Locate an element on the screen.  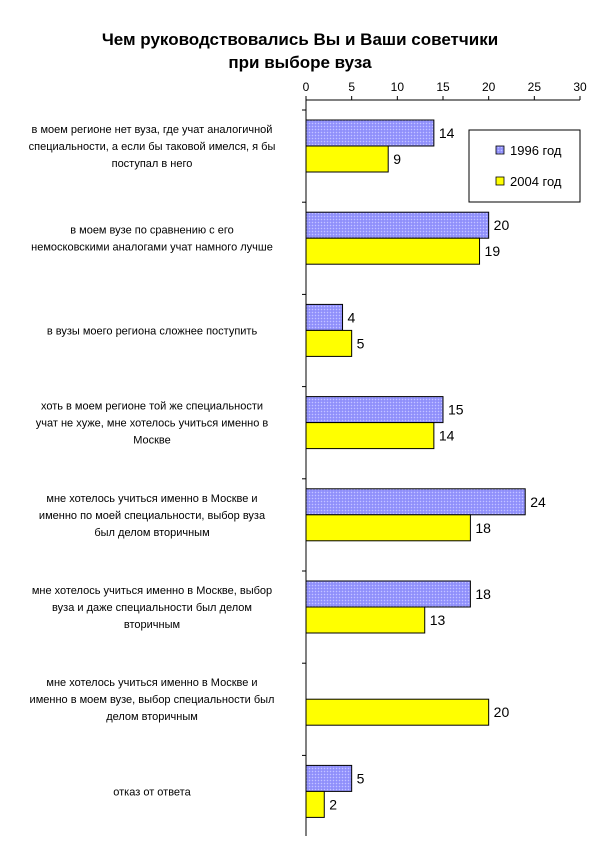
data-label: 24 is located at coordinates (538, 502).